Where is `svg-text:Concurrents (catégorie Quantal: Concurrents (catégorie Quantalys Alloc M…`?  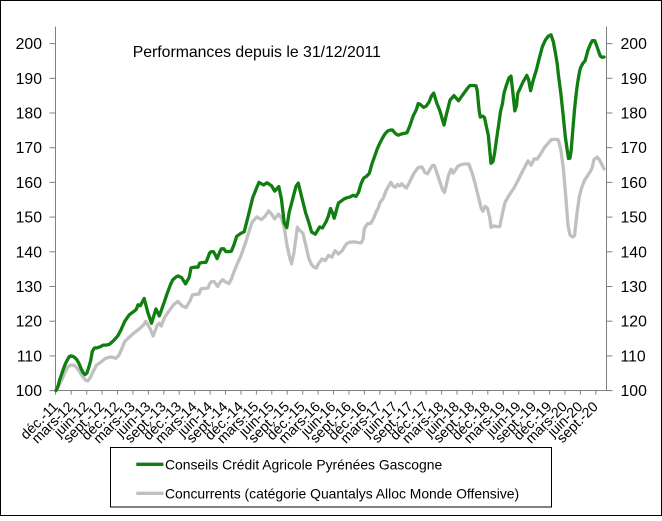 svg-text:Concurrents (catégorie Quantal: Concurrents (catégorie Quantalys Alloc M… is located at coordinates (342, 493).